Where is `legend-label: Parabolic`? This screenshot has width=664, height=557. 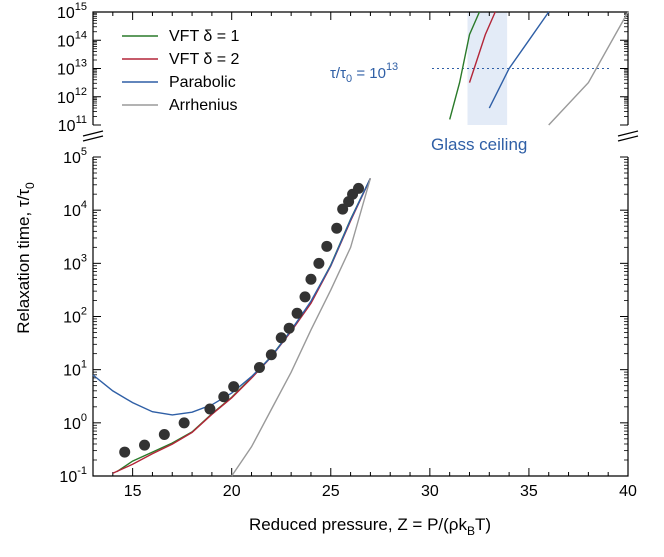
legend-label: Parabolic is located at coordinates (202, 82).